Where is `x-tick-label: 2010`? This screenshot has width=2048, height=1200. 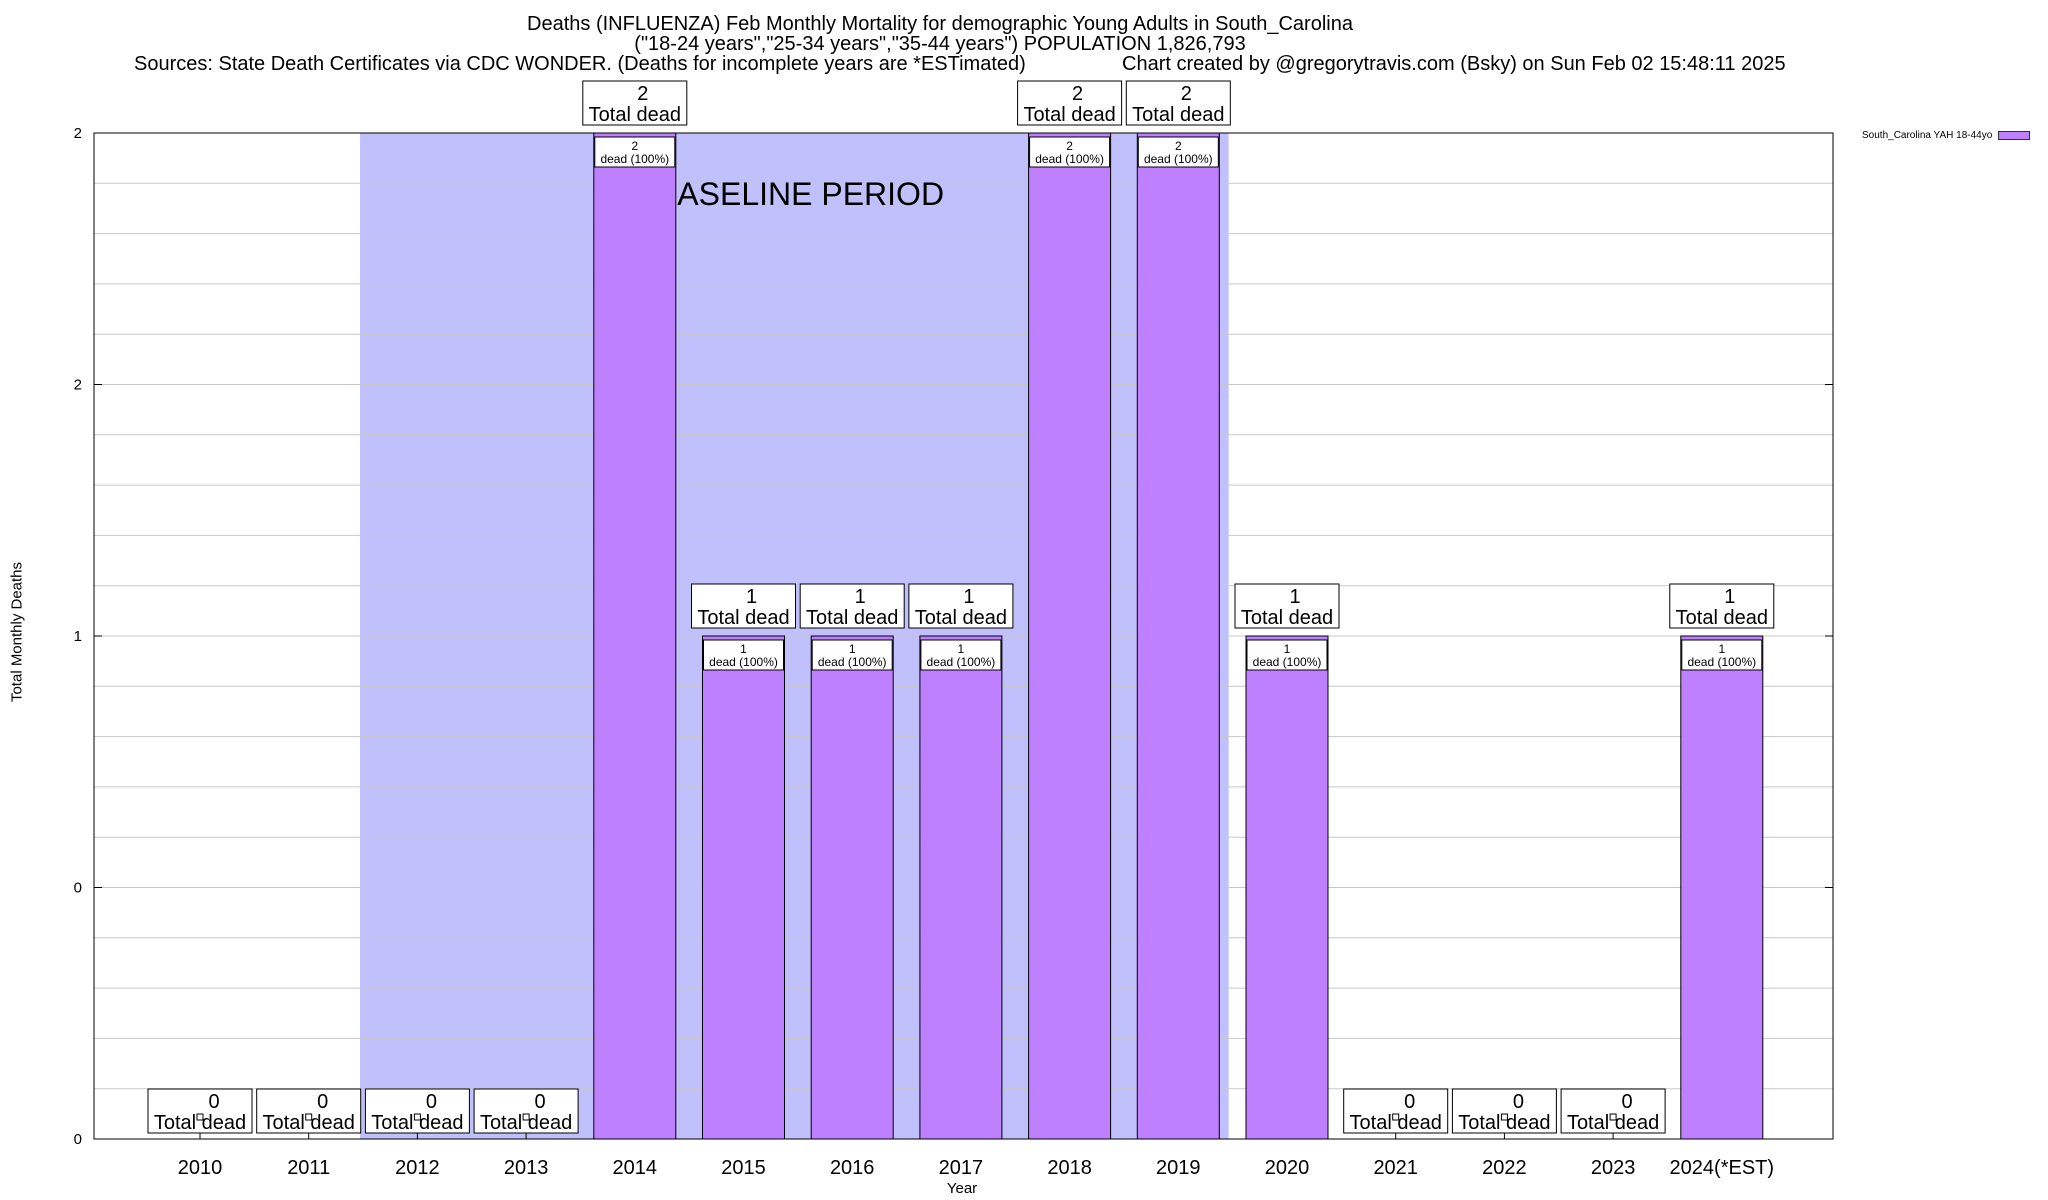
x-tick-label: 2010 is located at coordinates (200, 1168).